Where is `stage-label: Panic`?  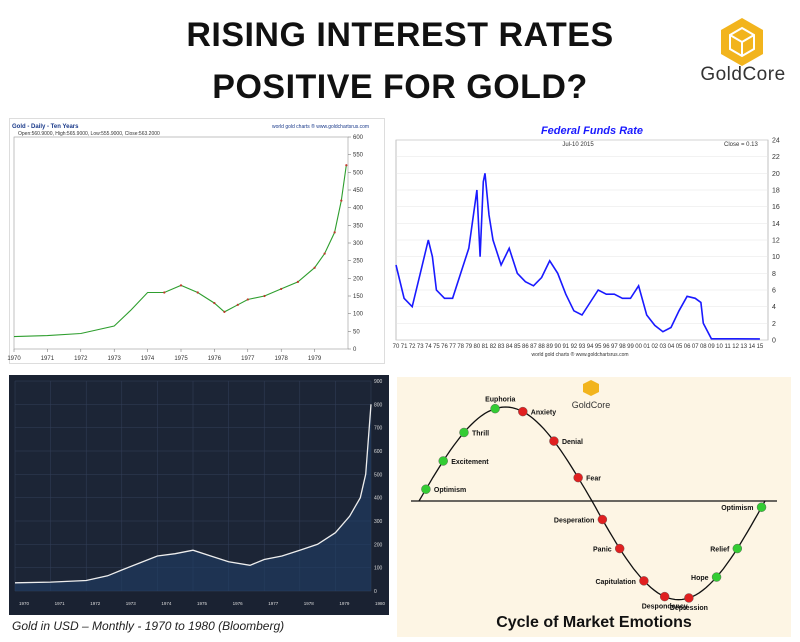
stage-label: Panic is located at coordinates (602, 550).